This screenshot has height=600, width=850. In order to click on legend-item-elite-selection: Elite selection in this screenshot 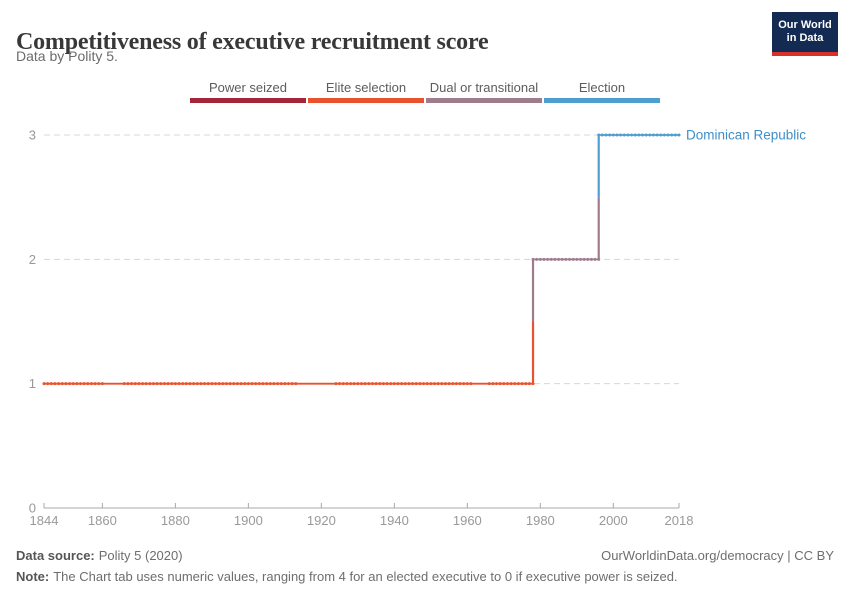, I will do `click(366, 91)`.